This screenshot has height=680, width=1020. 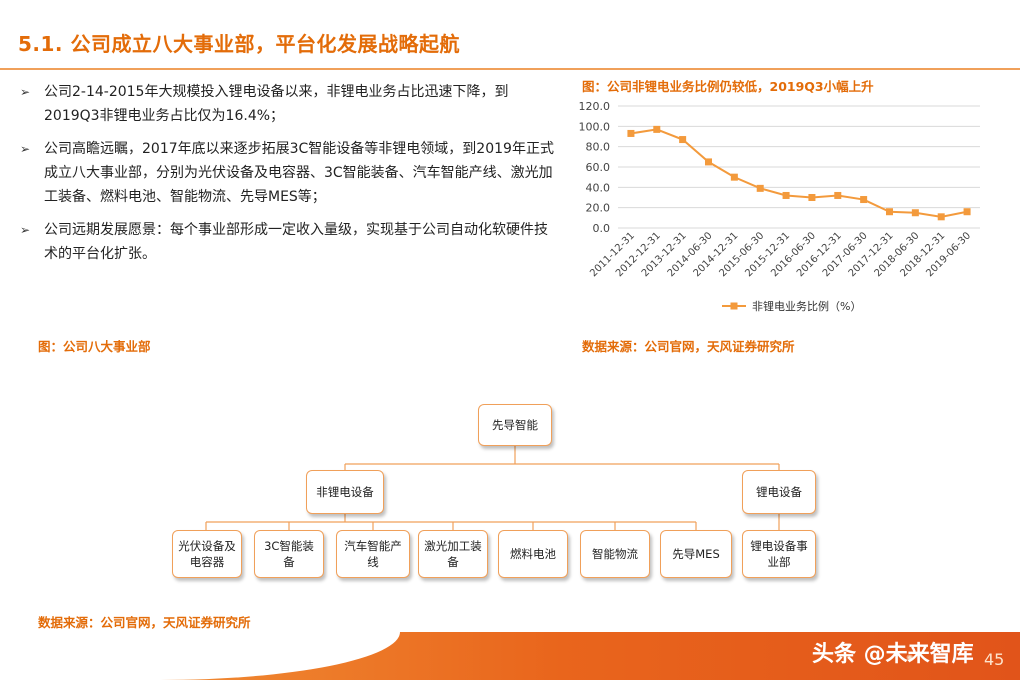 I want to click on org-nonlithium-box: 非锂电设备, so click(x=345, y=492).